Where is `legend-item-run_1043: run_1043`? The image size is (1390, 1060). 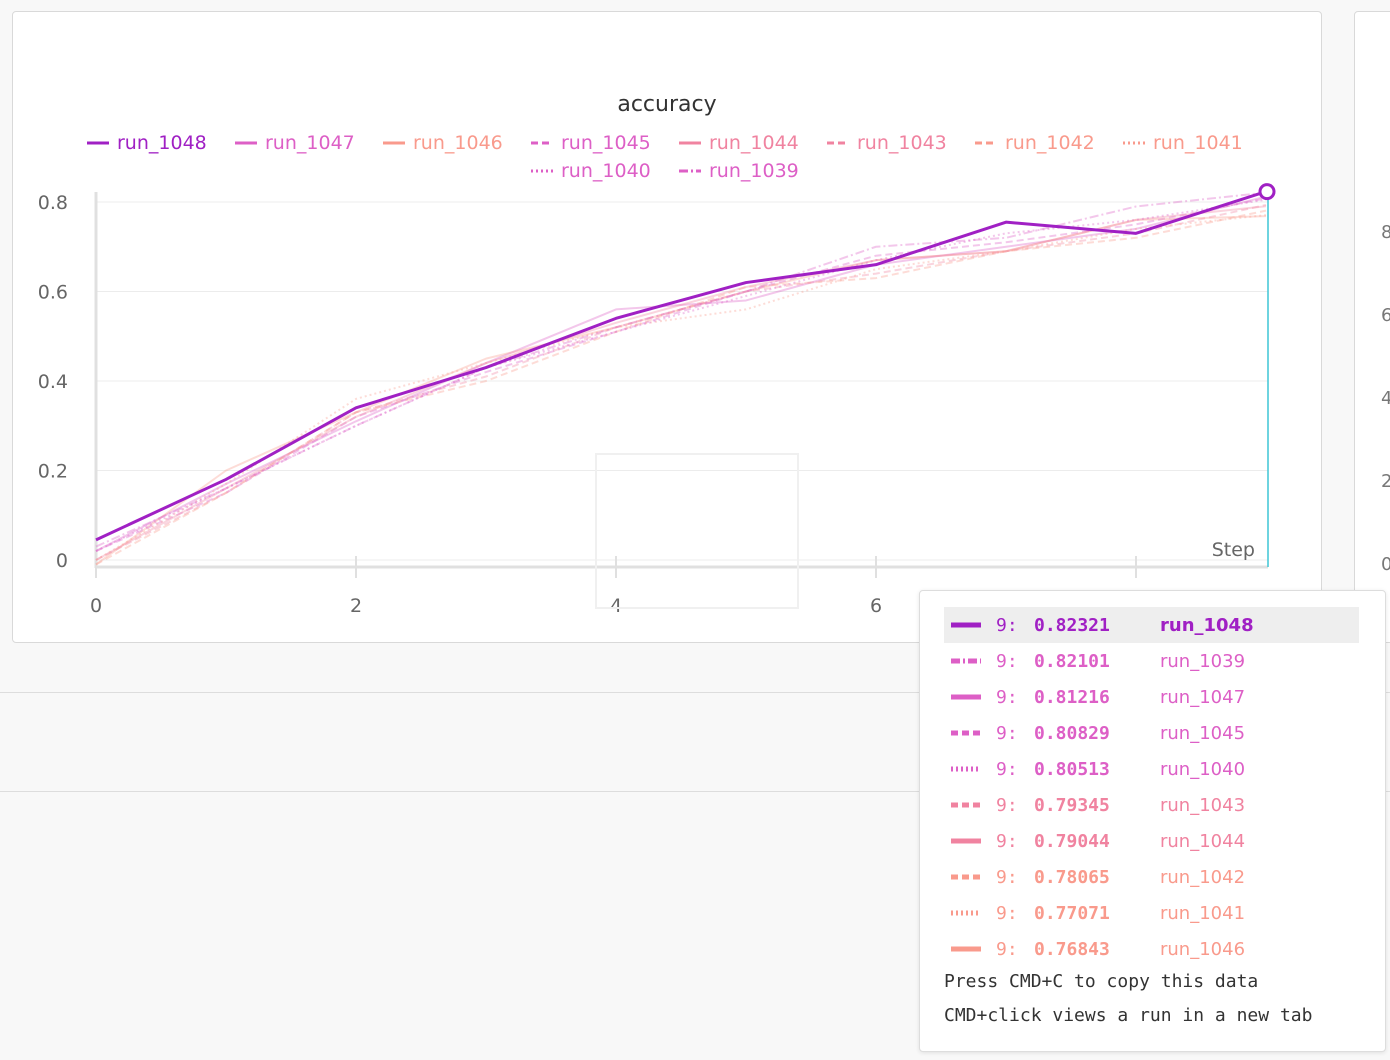 legend-item-run_1043: run_1043 is located at coordinates (887, 143).